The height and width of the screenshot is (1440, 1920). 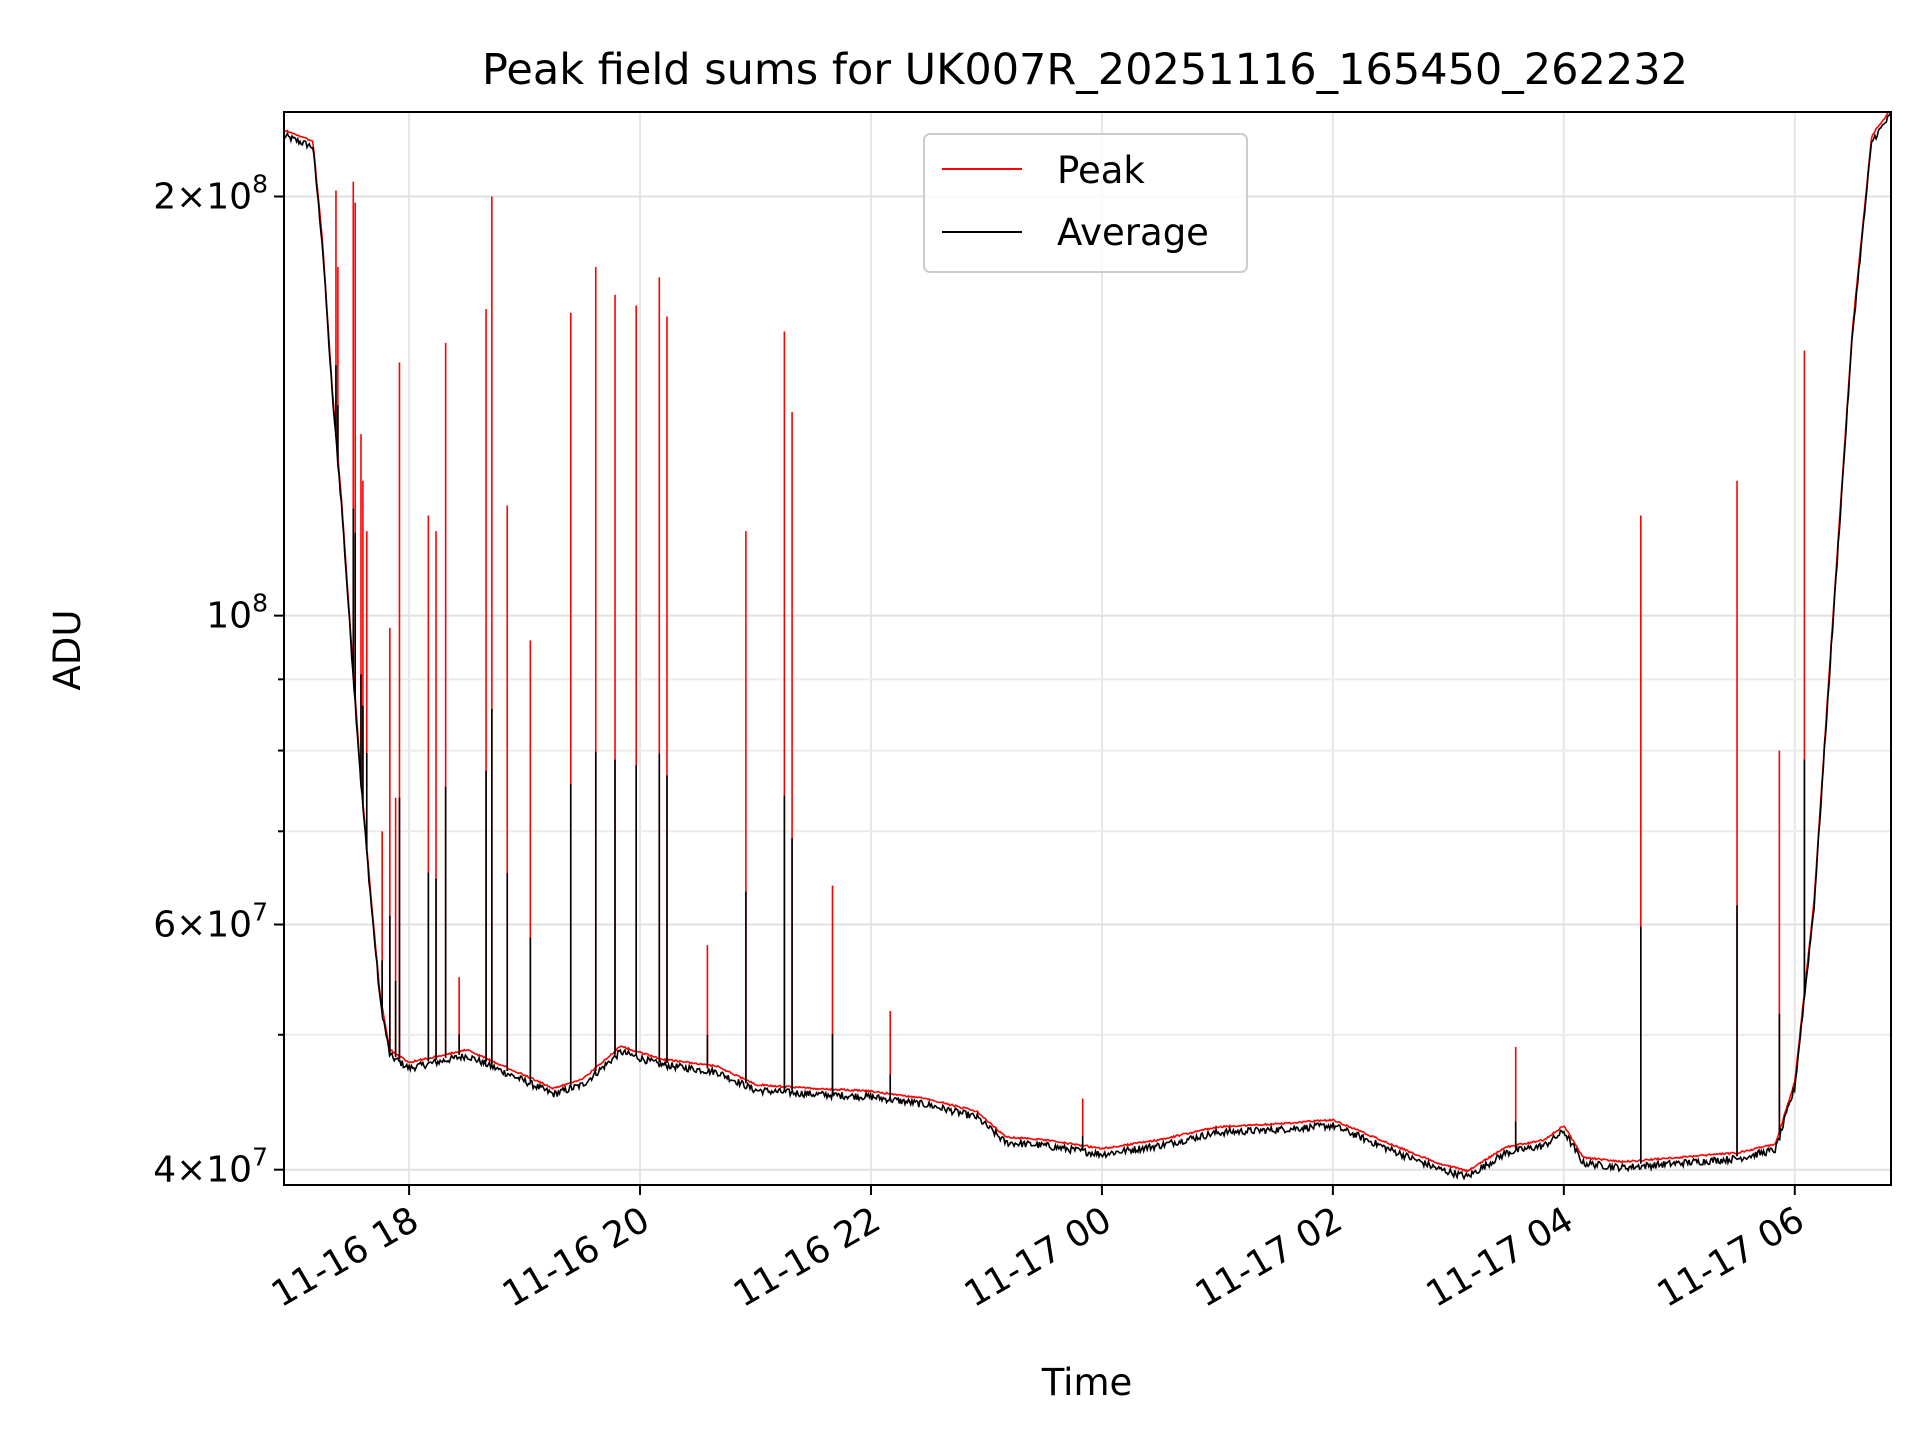 What do you see at coordinates (1101, 170) in the screenshot?
I see `legend-peak-label: Peak` at bounding box center [1101, 170].